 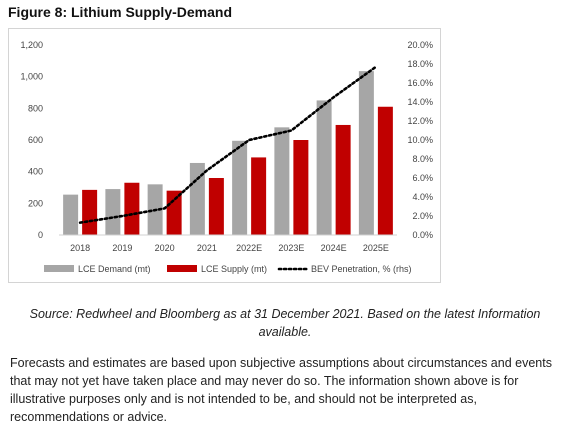 I want to click on y2-tick-label: 2.0%, so click(x=422, y=216).